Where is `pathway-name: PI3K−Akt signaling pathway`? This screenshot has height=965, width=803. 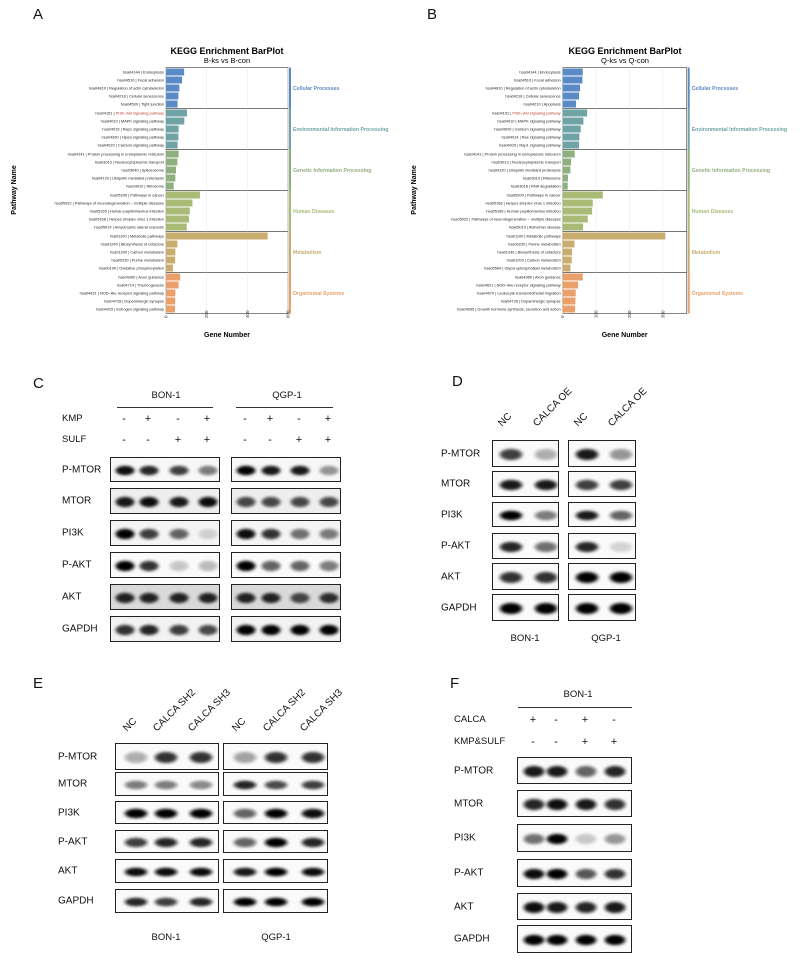
pathway-name: PI3K−Akt signaling pathway is located at coordinates (536, 112).